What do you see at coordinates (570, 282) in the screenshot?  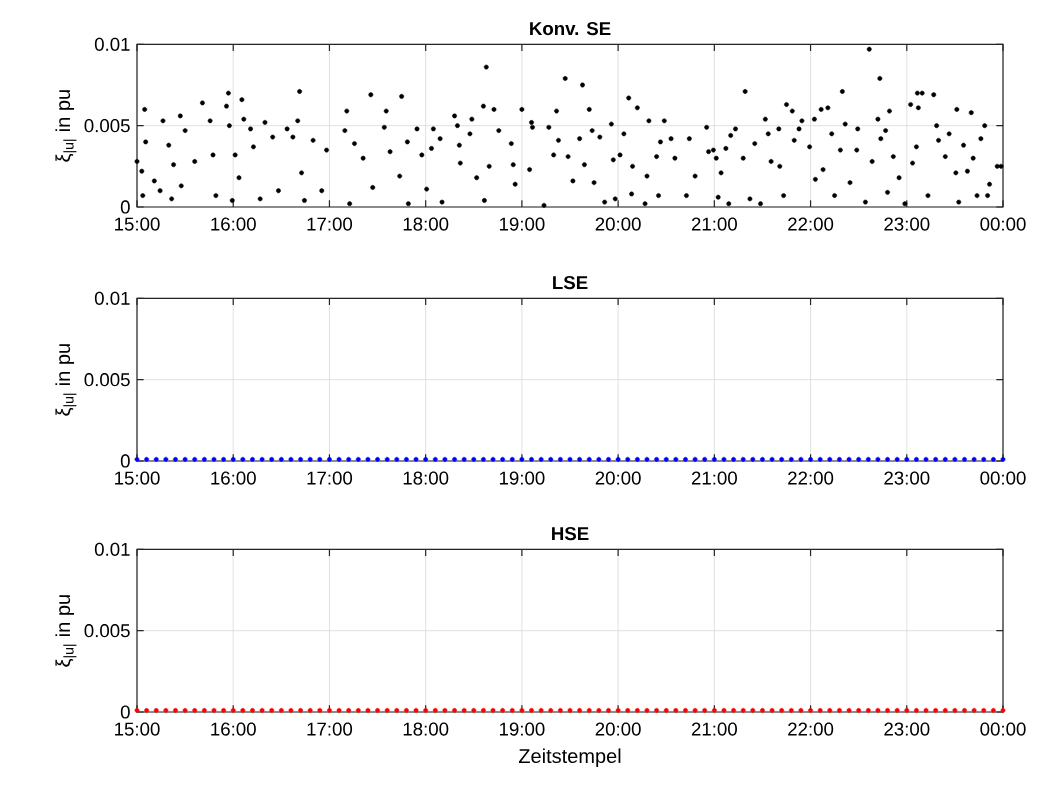 I see `chart-title: LSE` at bounding box center [570, 282].